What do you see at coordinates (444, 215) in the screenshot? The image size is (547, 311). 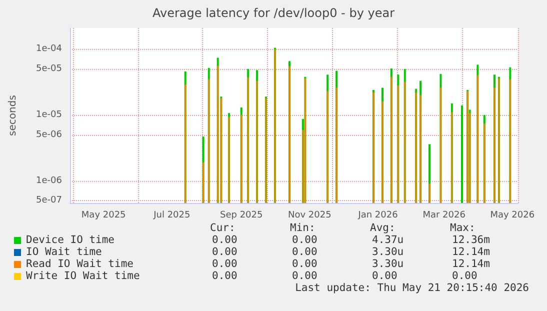 I see `x-tick-label: Mar 2026` at bounding box center [444, 215].